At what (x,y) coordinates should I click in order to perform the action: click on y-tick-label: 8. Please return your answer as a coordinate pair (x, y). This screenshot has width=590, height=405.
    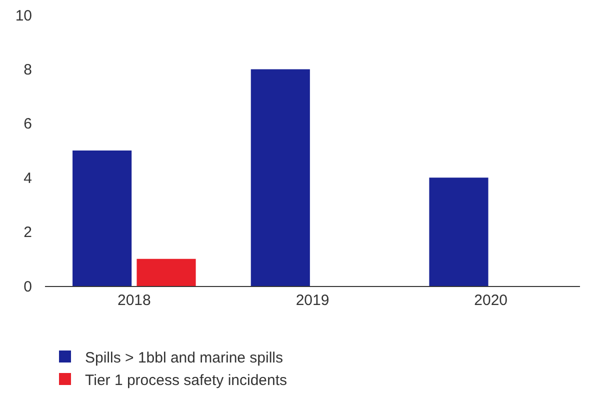
    Looking at the image, I should click on (28, 69).